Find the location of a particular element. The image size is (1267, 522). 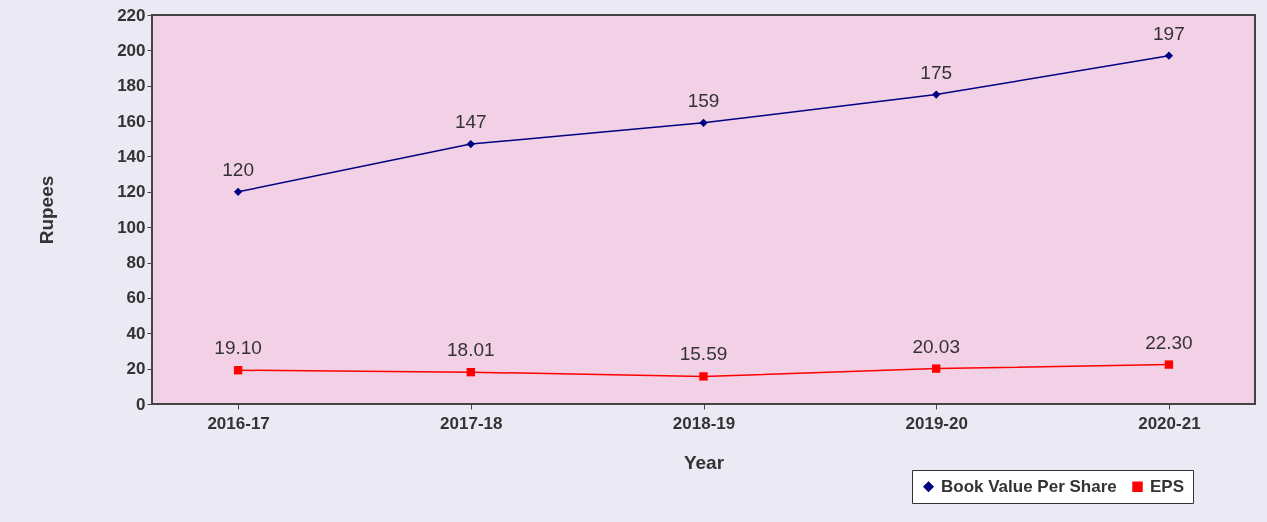

y-axis-title: Rupees is located at coordinates (47, 210).